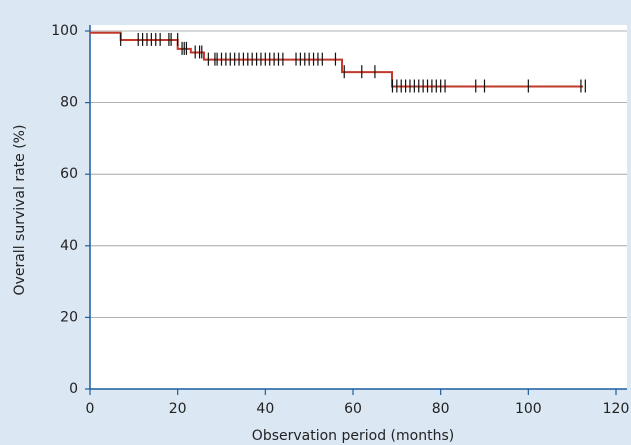 The width and height of the screenshot is (631, 445). What do you see at coordinates (20, 210) in the screenshot?
I see `y-axis-label: Overall survival rate (%)` at bounding box center [20, 210].